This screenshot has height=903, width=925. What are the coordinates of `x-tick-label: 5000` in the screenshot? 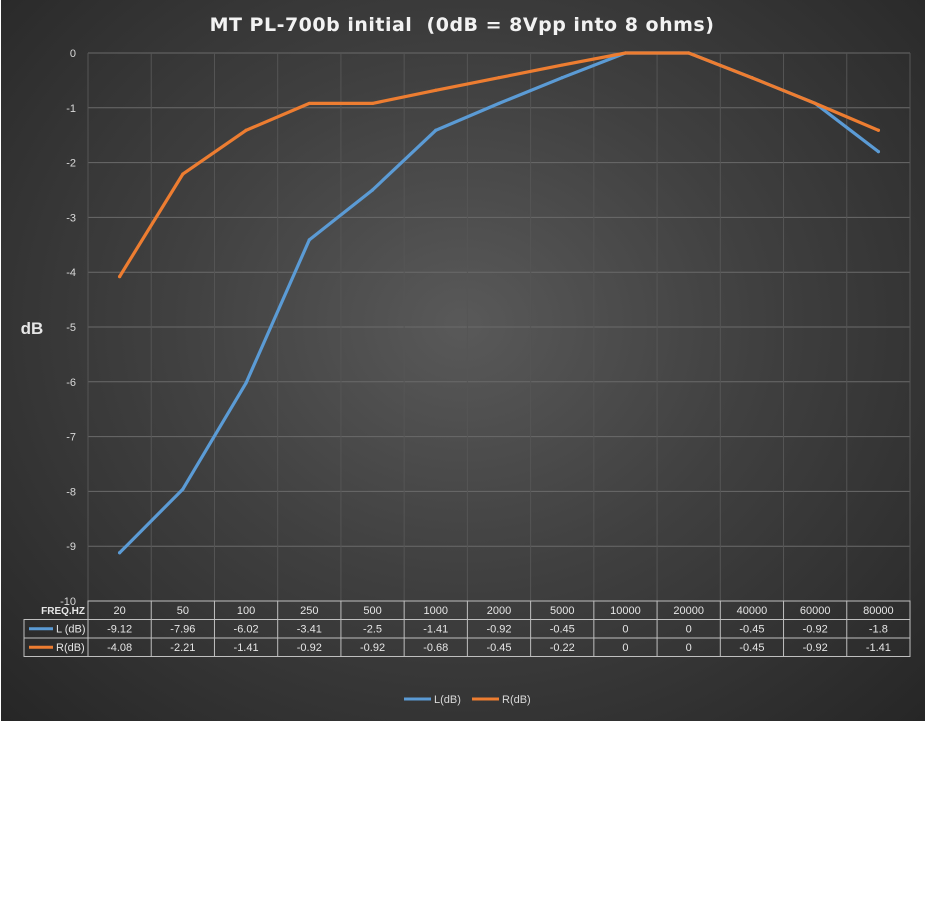 It's located at (562, 611).